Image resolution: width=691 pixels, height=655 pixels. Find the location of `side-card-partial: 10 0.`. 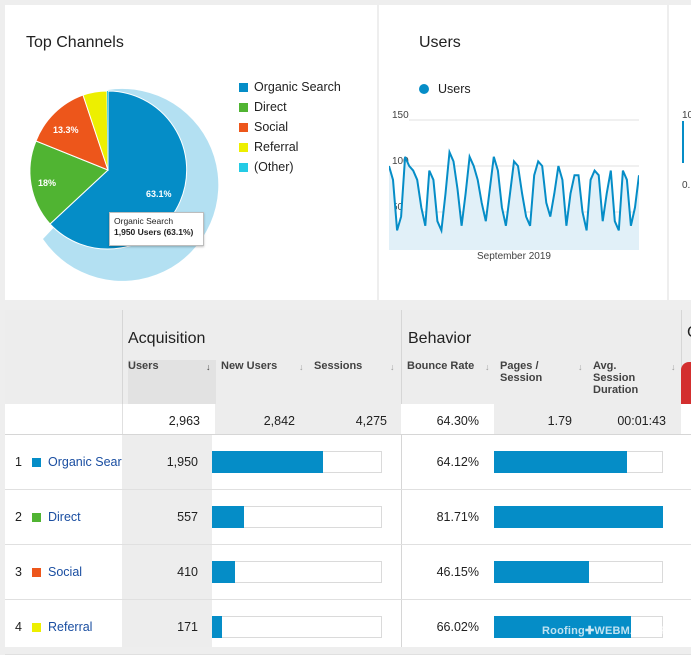

side-card-partial: 10 0. is located at coordinates (680, 152).